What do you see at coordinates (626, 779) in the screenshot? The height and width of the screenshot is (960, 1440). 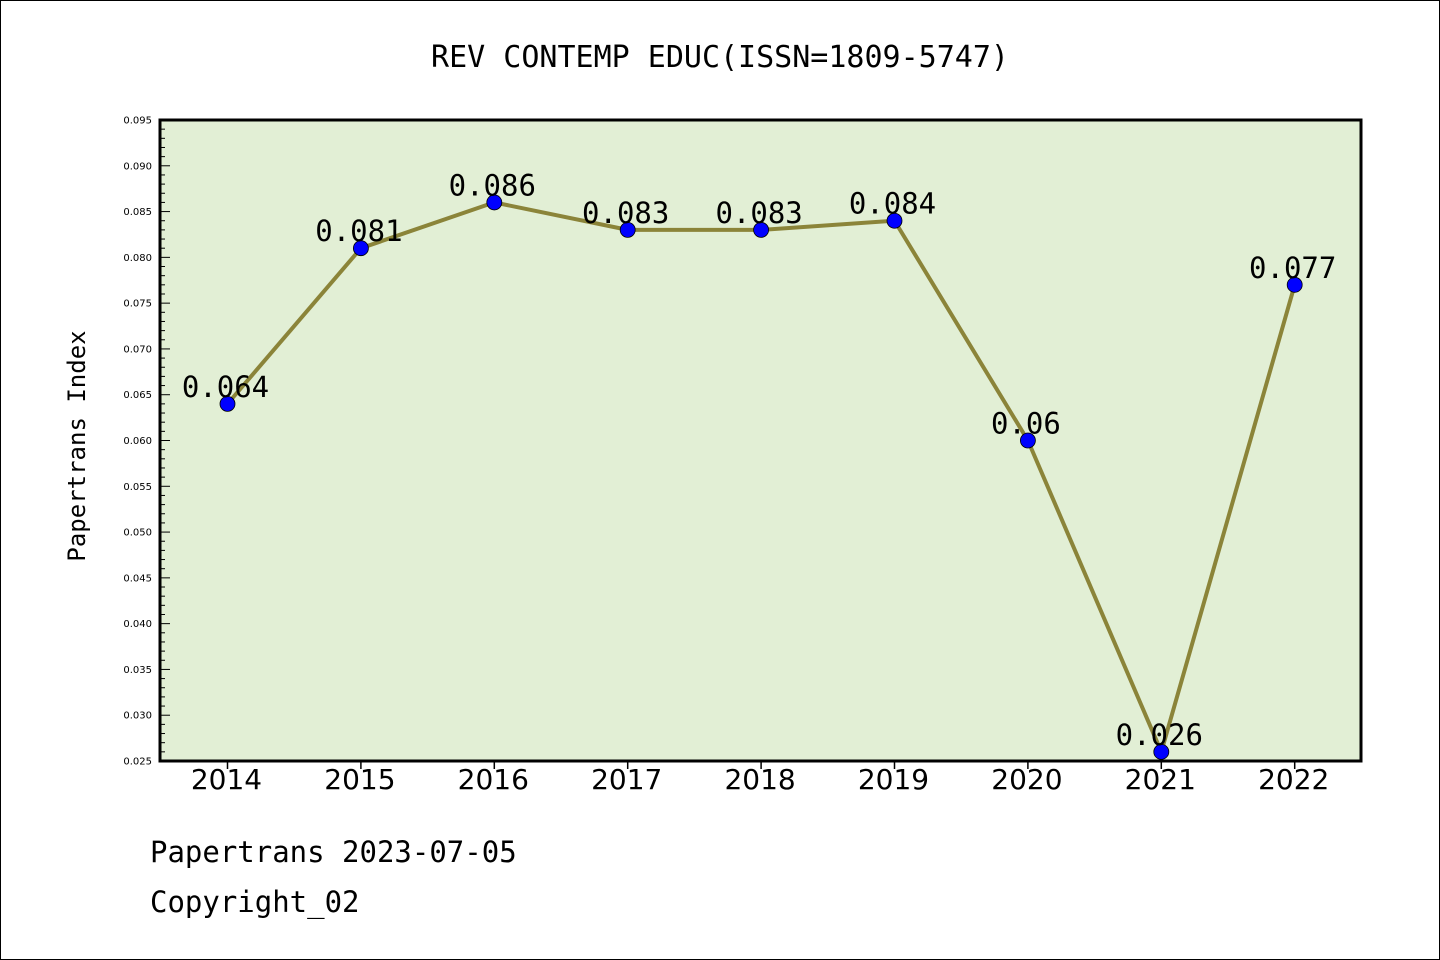 I see `x-tick-label: 2017` at bounding box center [626, 779].